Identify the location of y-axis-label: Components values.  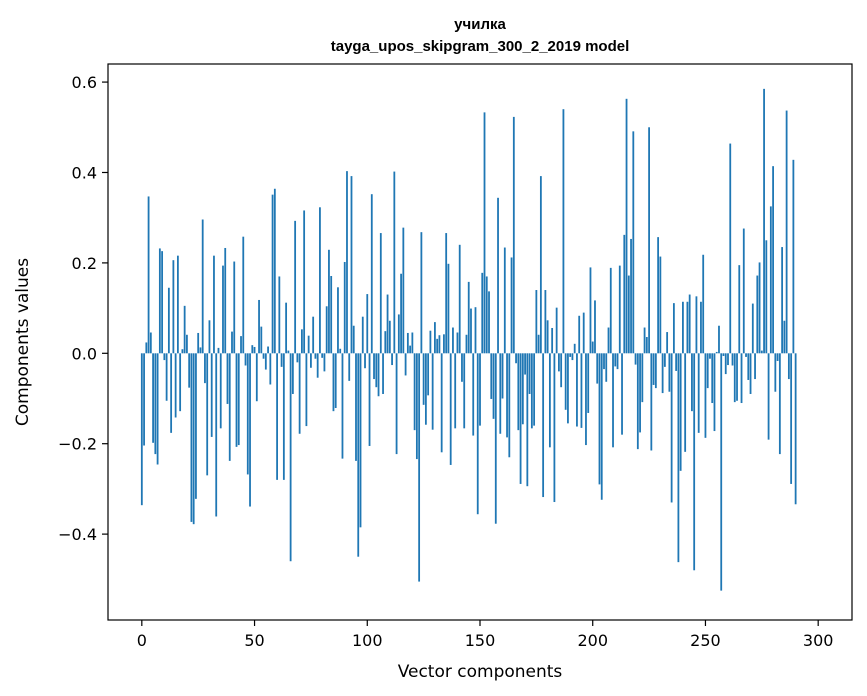
(23, 342).